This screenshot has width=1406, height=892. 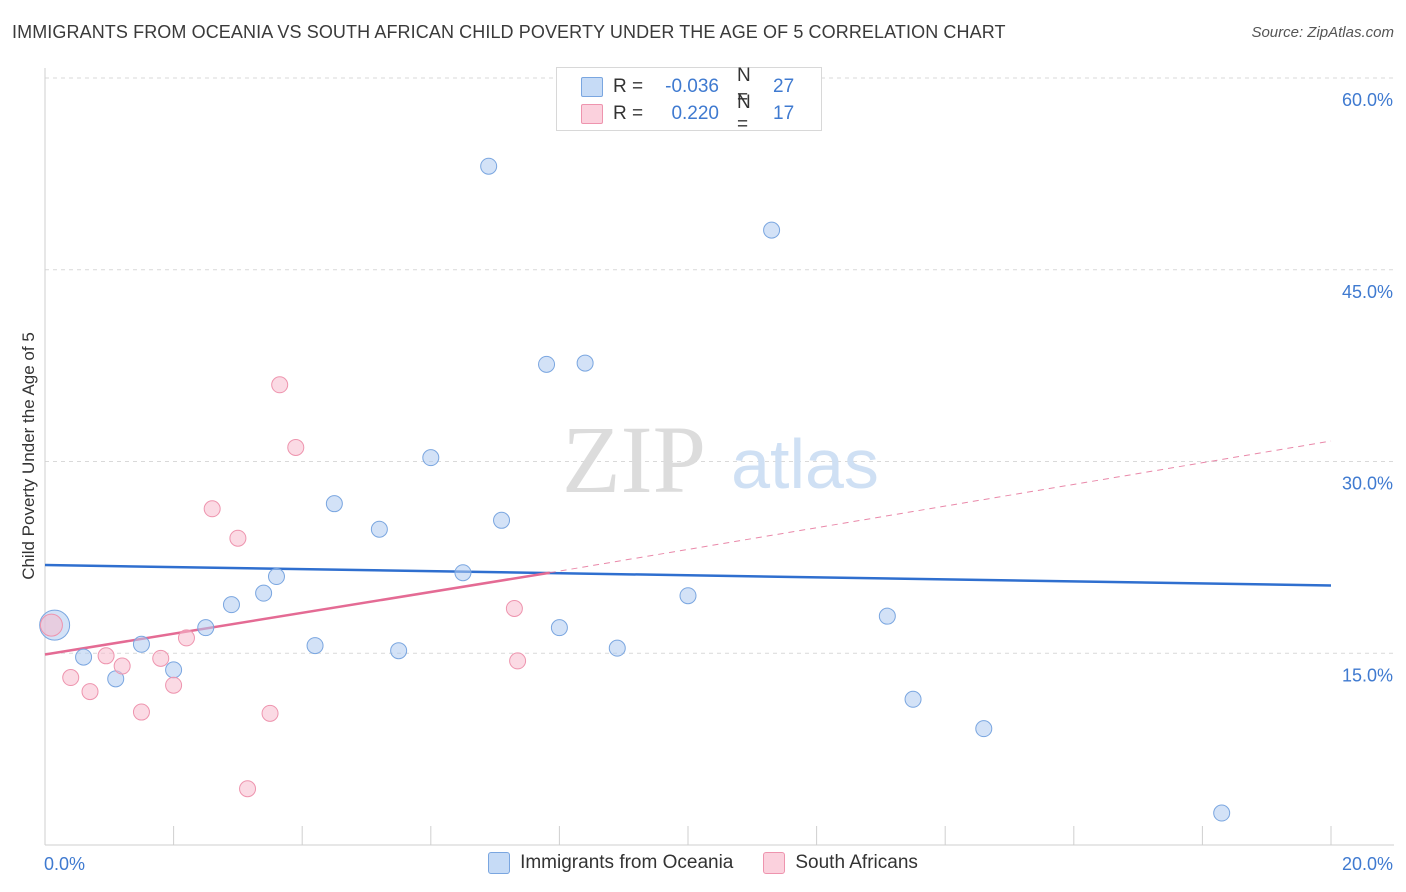 What do you see at coordinates (1367, 675) in the screenshot?
I see `y-tick-label: 15.0%` at bounding box center [1367, 675].